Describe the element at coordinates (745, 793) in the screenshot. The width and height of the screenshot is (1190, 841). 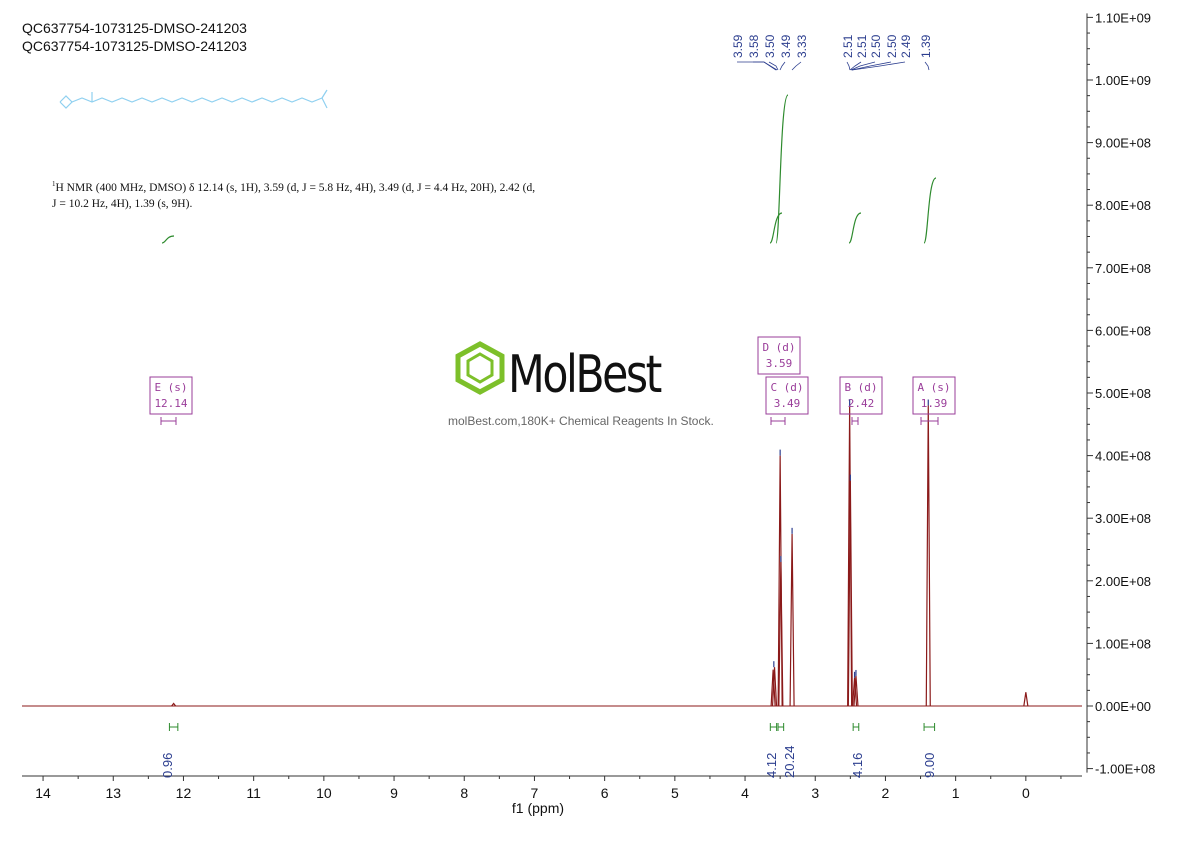
I see `x-tick-label-10: 4` at that location.